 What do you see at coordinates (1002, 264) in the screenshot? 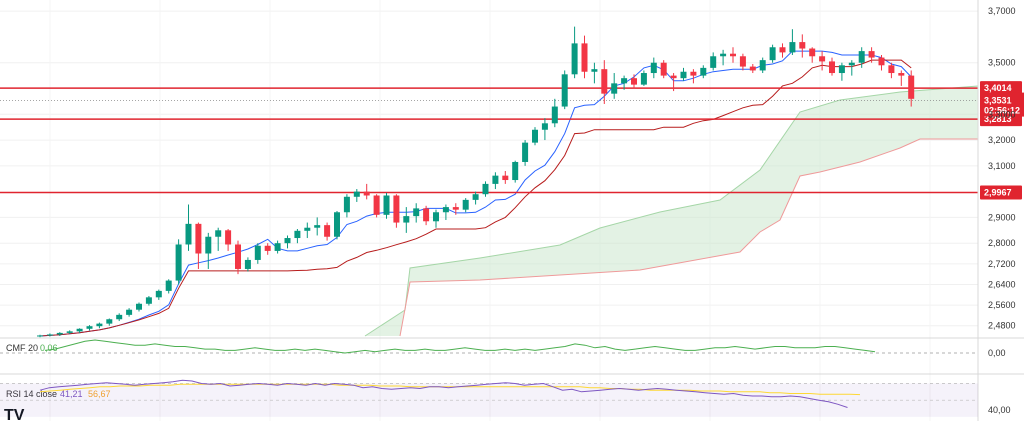
I see `price-tick-label: 2,7200` at bounding box center [1002, 264].